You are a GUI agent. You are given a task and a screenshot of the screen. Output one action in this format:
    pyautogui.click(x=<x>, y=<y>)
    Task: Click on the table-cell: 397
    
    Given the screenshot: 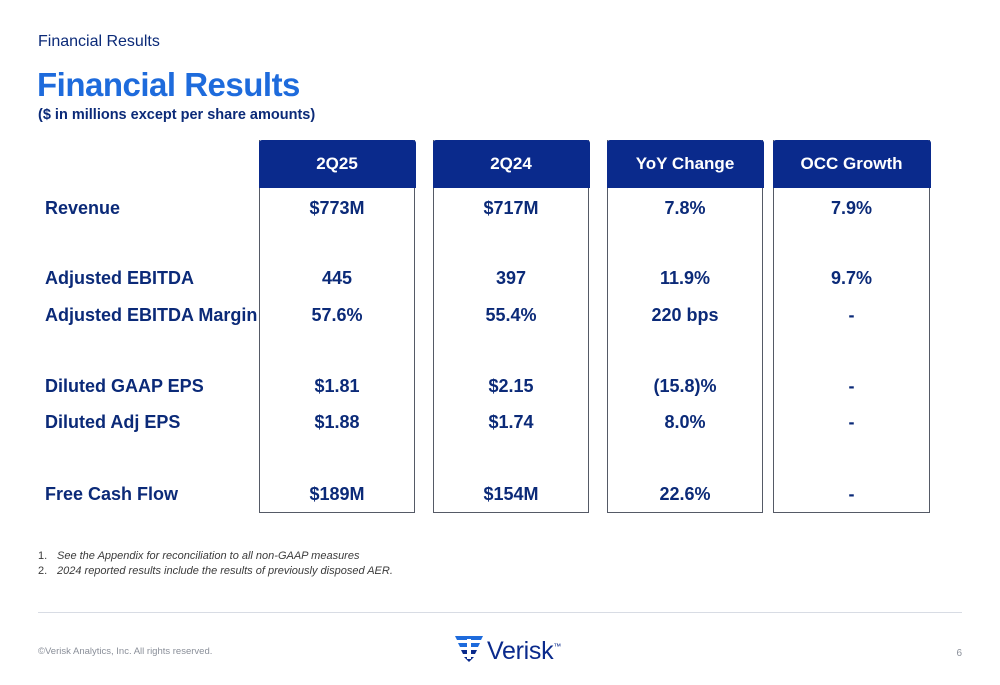 What is the action you would take?
    pyautogui.click(x=511, y=278)
    